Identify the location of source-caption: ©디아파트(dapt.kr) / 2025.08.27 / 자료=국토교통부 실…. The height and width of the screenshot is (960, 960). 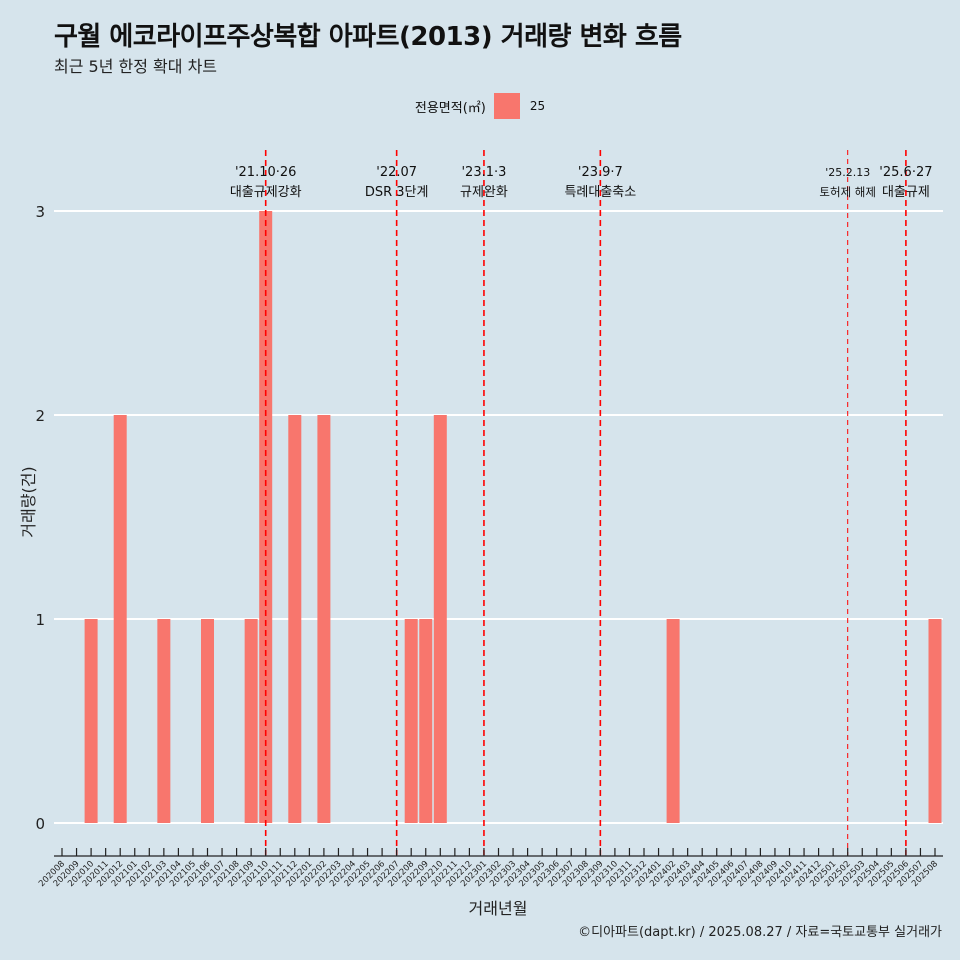
(760, 932).